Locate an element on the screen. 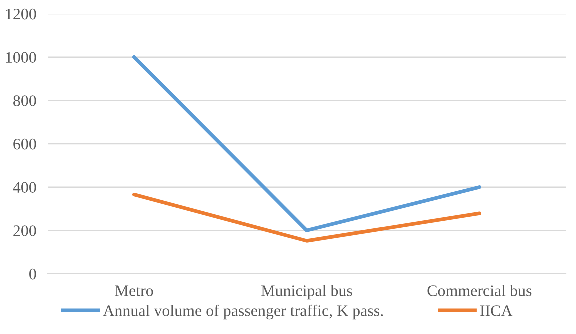 This screenshot has width=576, height=334. y-tick-label: 400 is located at coordinates (24, 188).